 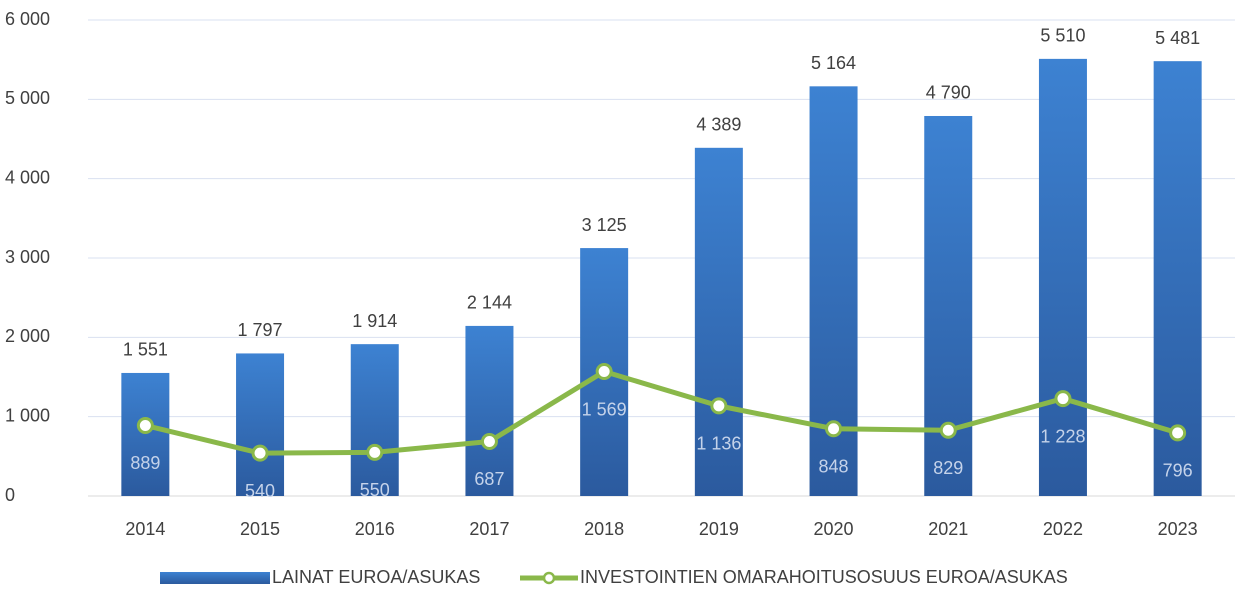 What do you see at coordinates (260, 491) in the screenshot?
I see `line-value-label: 540` at bounding box center [260, 491].